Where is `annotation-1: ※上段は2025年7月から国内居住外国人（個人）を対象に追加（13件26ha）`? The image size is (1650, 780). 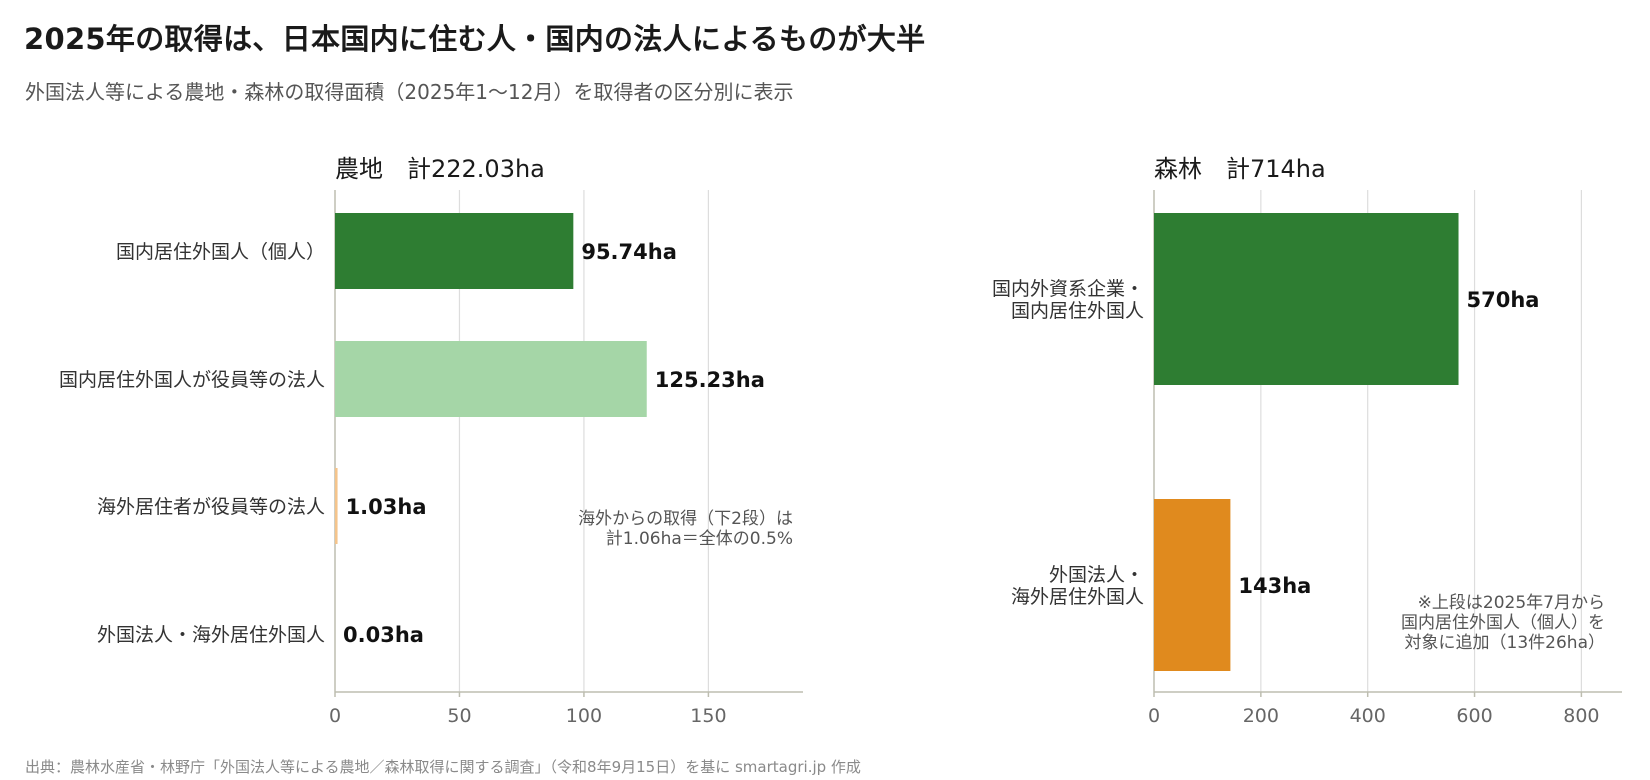
annotation-1: ※上段は2025年7月から国内居住外国人（個人）を対象に追加（13件26ha） is located at coordinates (1503, 623).